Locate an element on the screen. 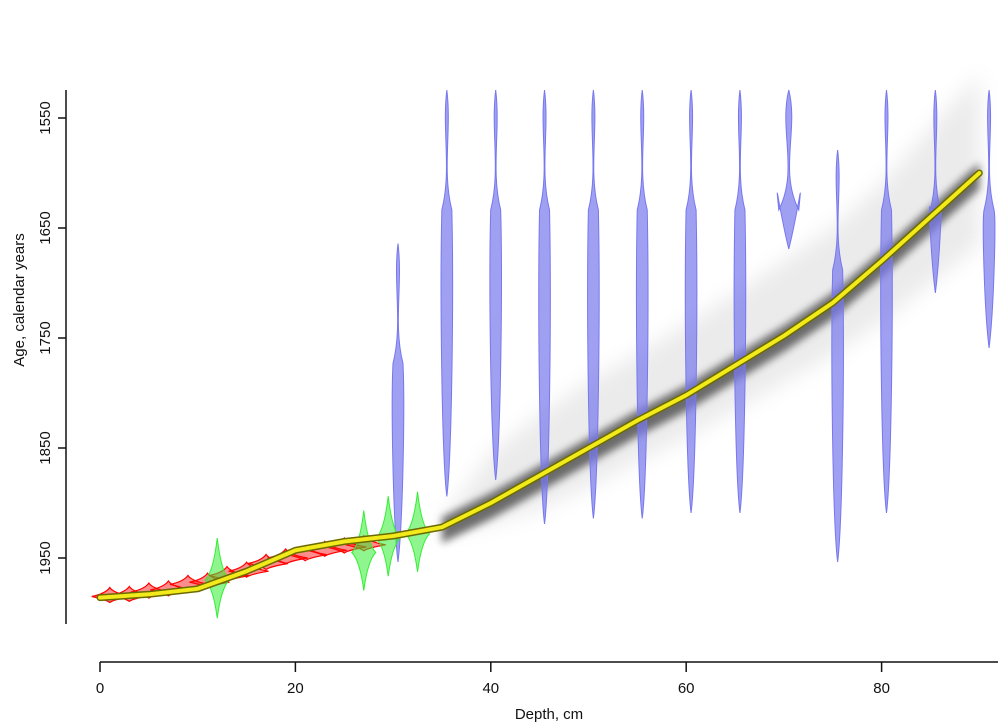 Image resolution: width=998 pixels, height=722 pixels. x-axis-ticks: 0 20 40 60 80 is located at coordinates (493, 679).